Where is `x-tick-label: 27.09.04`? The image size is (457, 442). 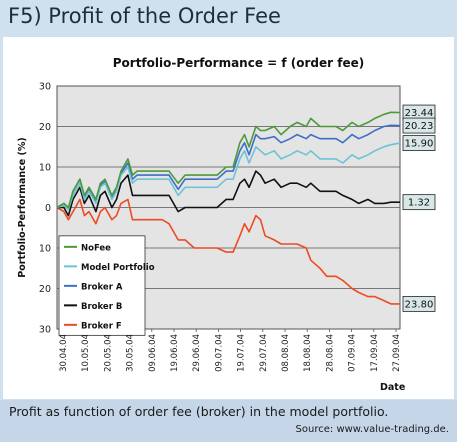
x-tick-label: 27.09.04 is located at coordinates (397, 353).